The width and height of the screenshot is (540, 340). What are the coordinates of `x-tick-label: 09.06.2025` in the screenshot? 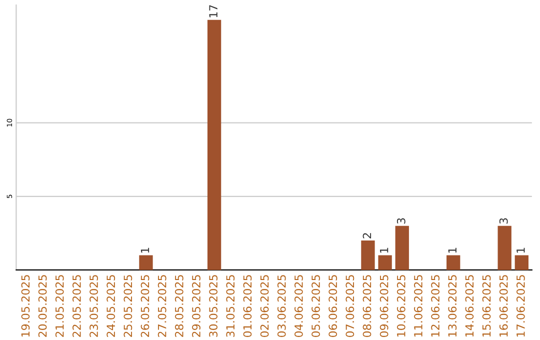 It's located at (384, 306).